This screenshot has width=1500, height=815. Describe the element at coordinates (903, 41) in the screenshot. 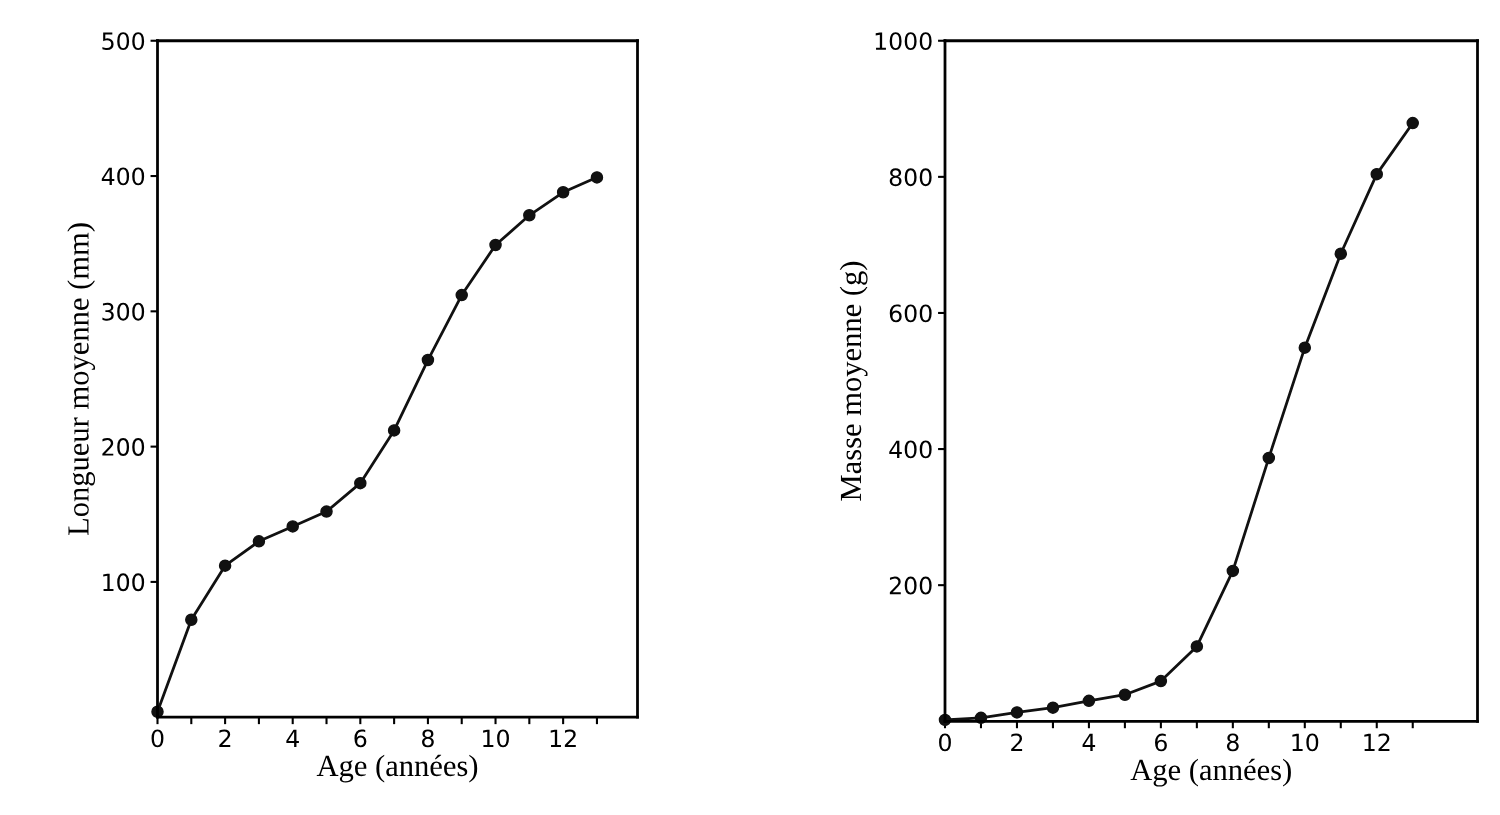

I see `y-tick-label: 1000` at that location.